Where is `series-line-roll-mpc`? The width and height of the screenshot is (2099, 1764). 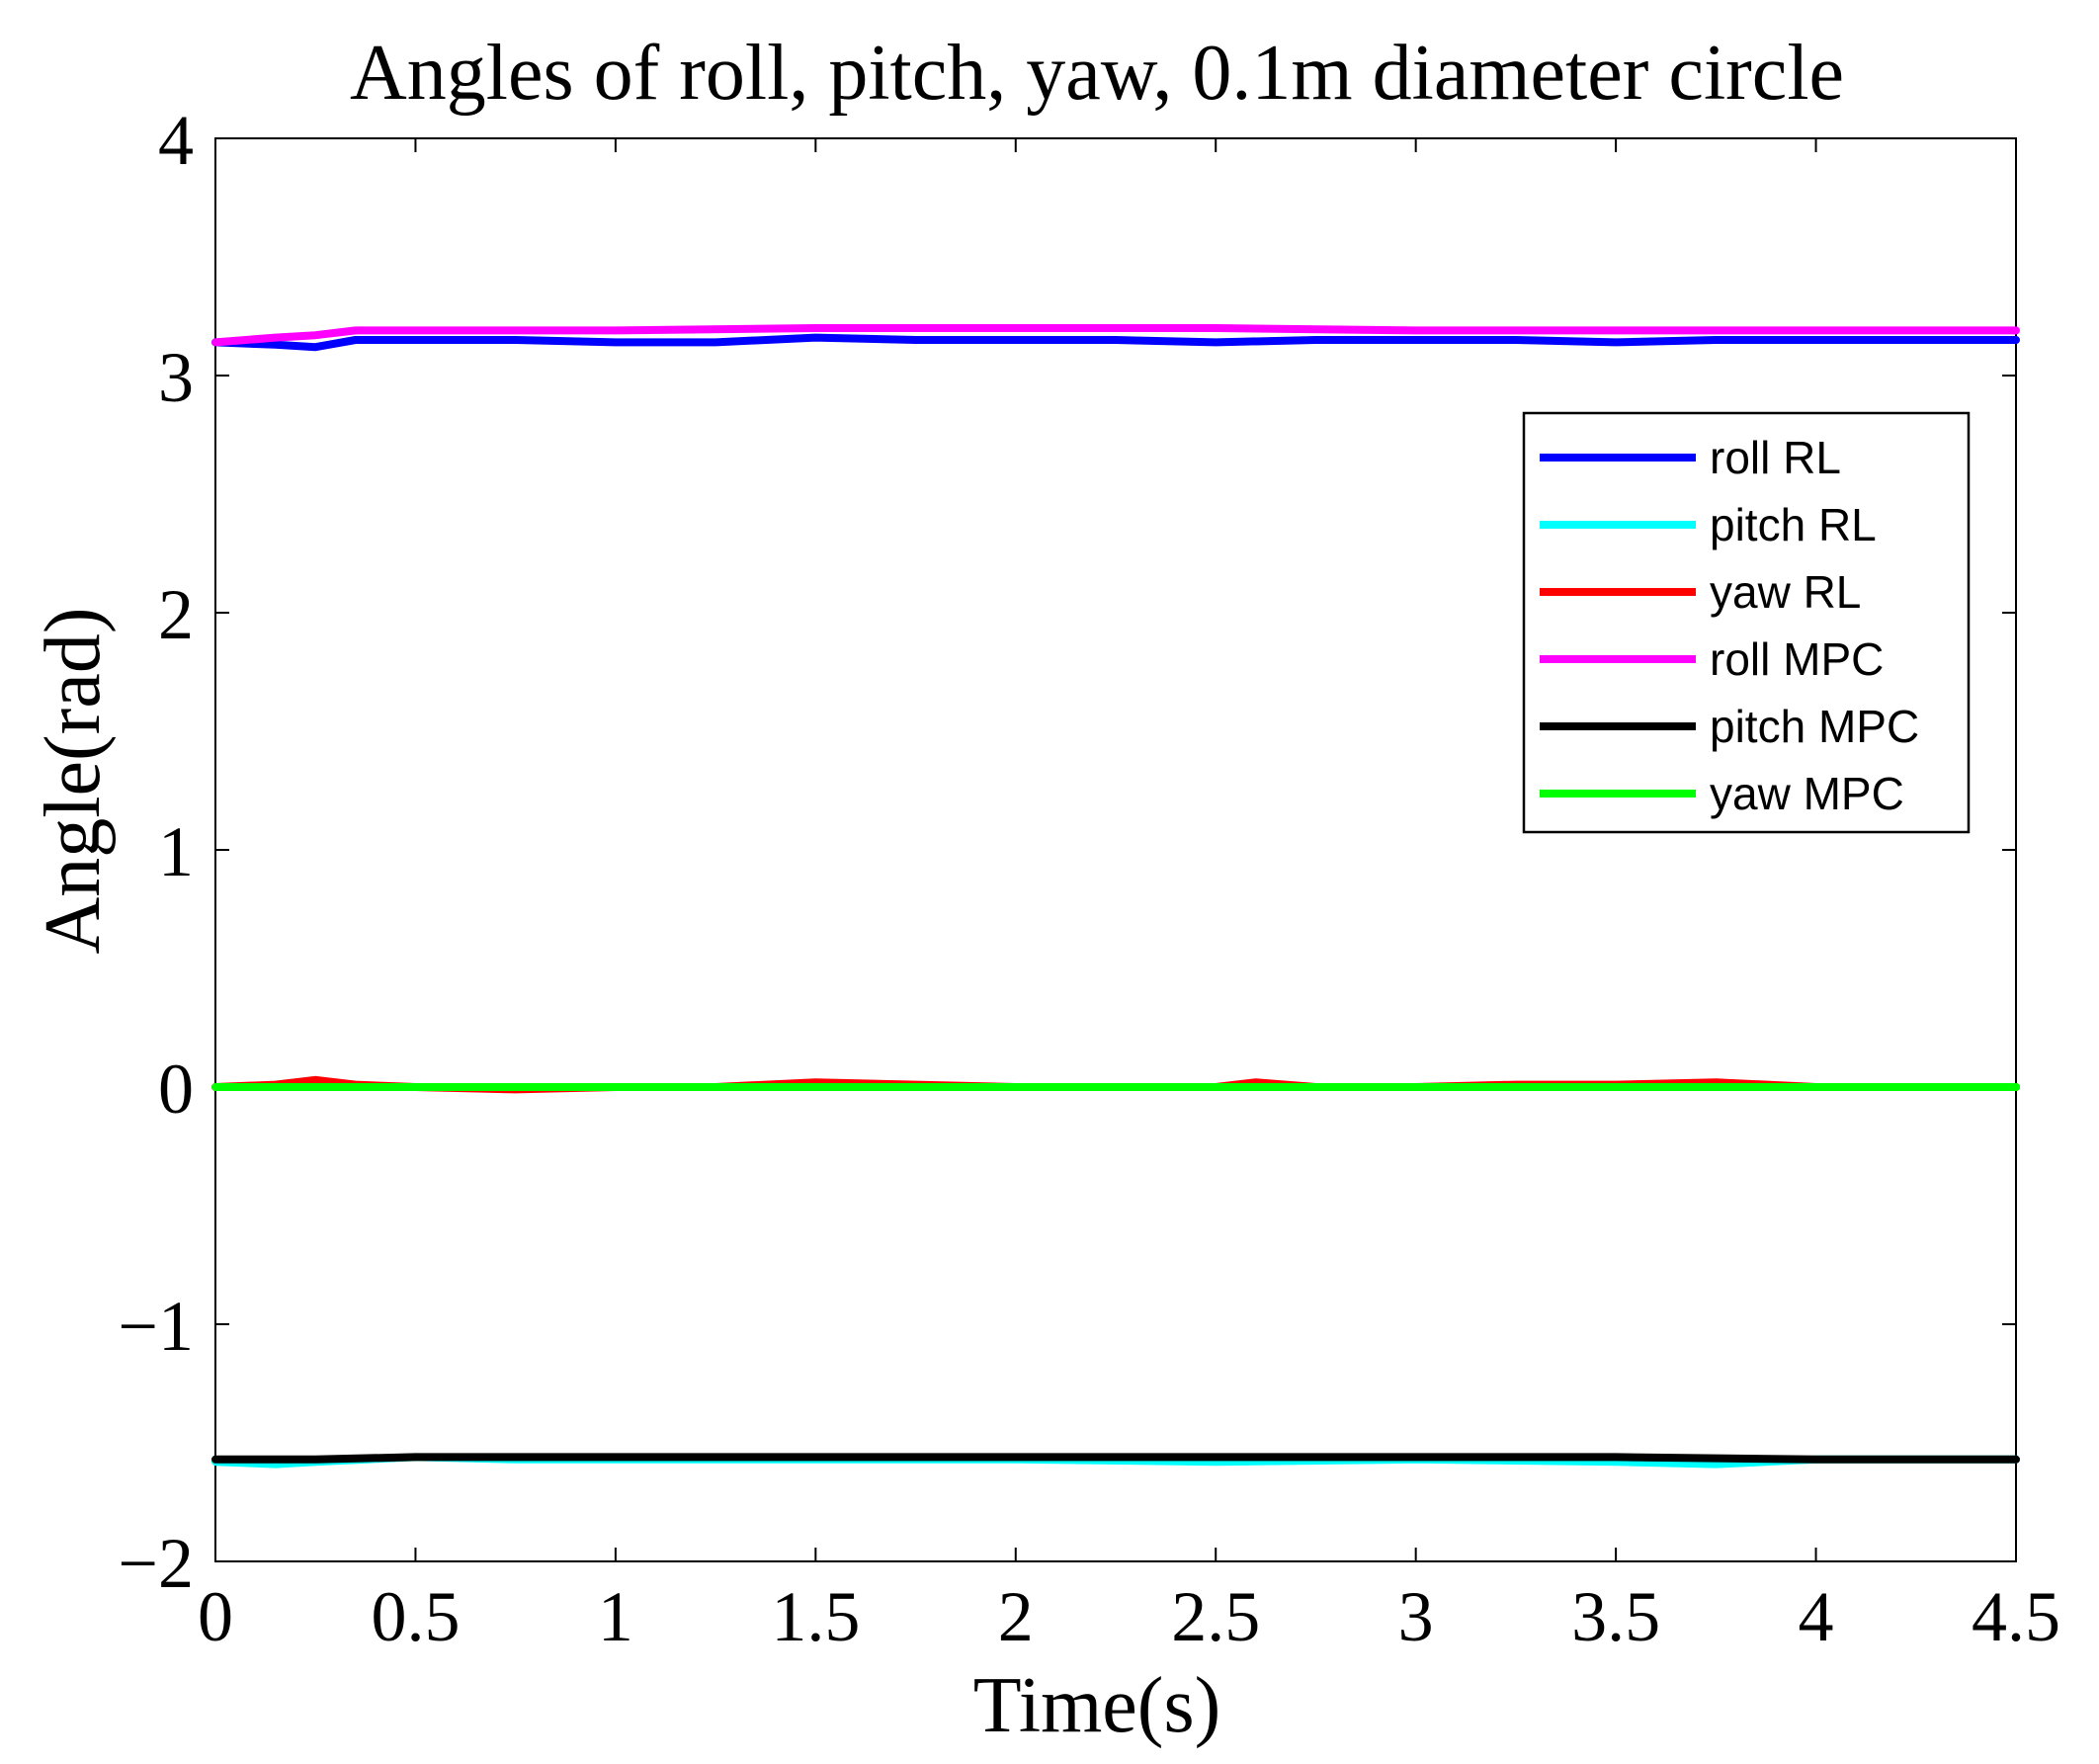
series-line-roll-mpc is located at coordinates (1115, 335).